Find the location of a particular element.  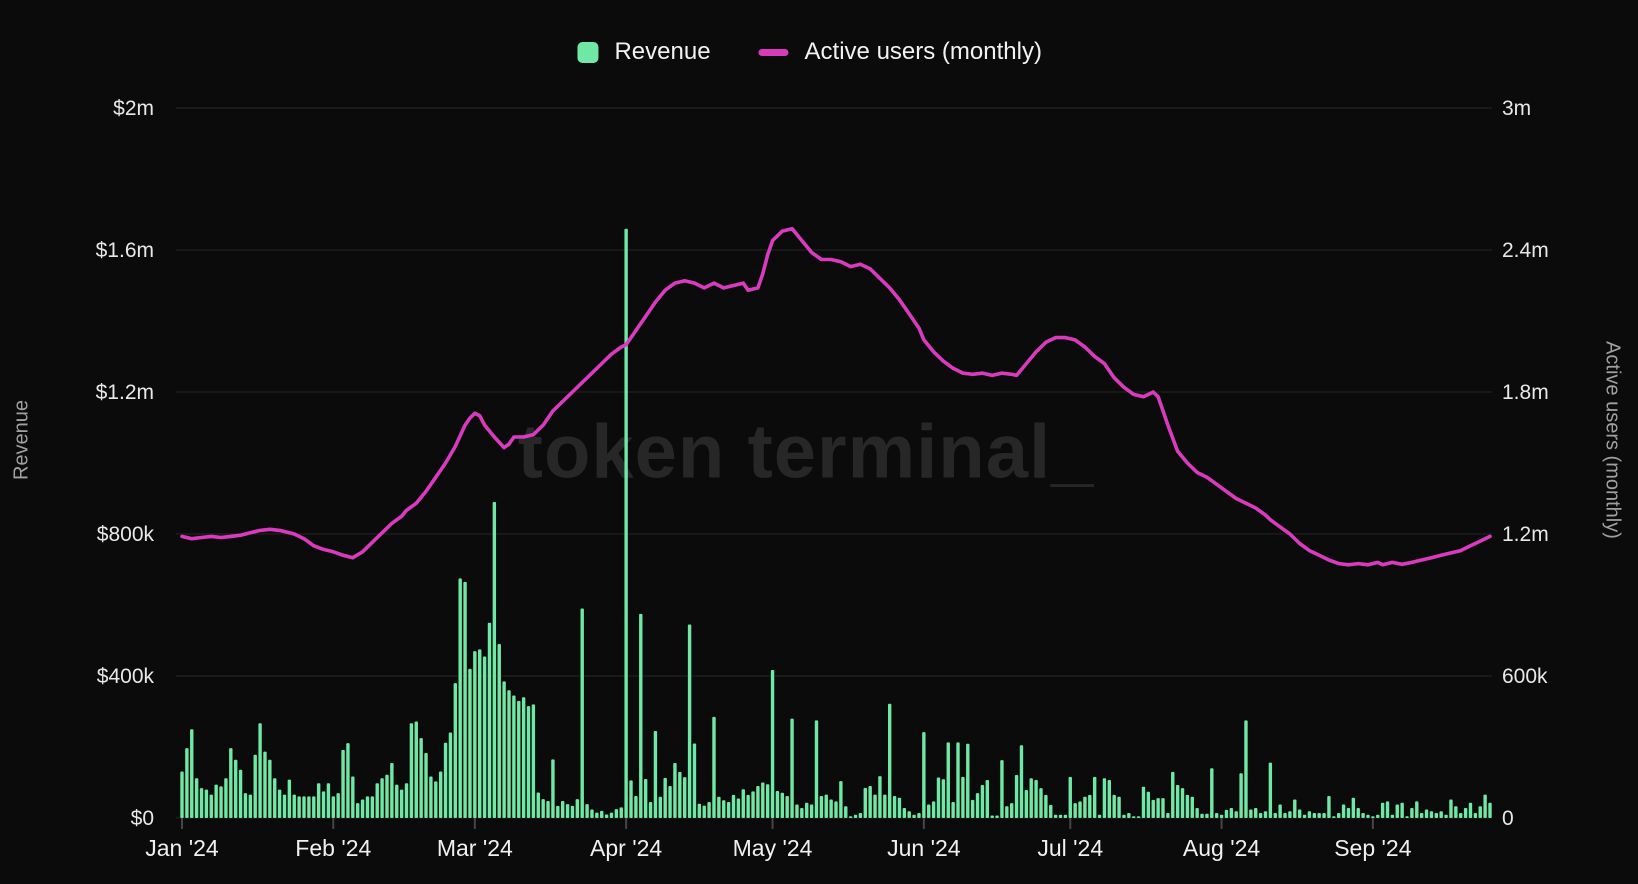

legend: Revenue Active users (monthly) is located at coordinates (809, 52).